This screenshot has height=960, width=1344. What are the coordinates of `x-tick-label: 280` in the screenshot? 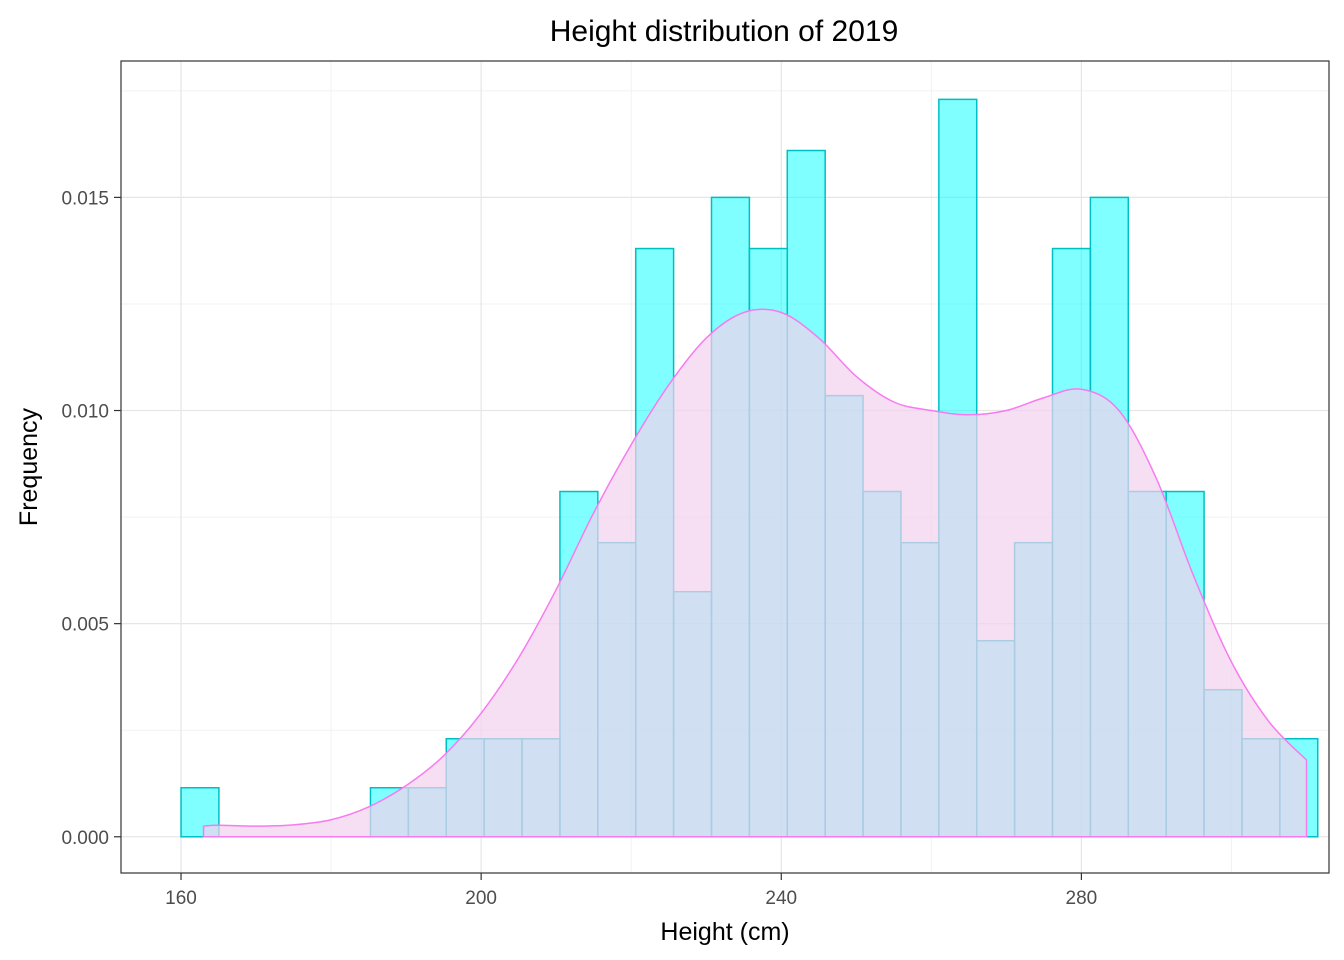 It's located at (1082, 898).